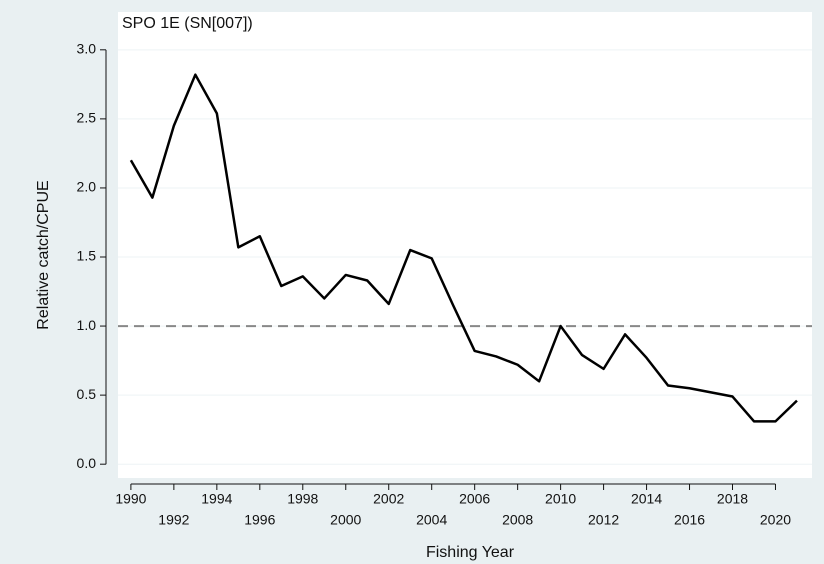 This screenshot has height=564, width=824. I want to click on x-tick-label: 2002, so click(388, 499).